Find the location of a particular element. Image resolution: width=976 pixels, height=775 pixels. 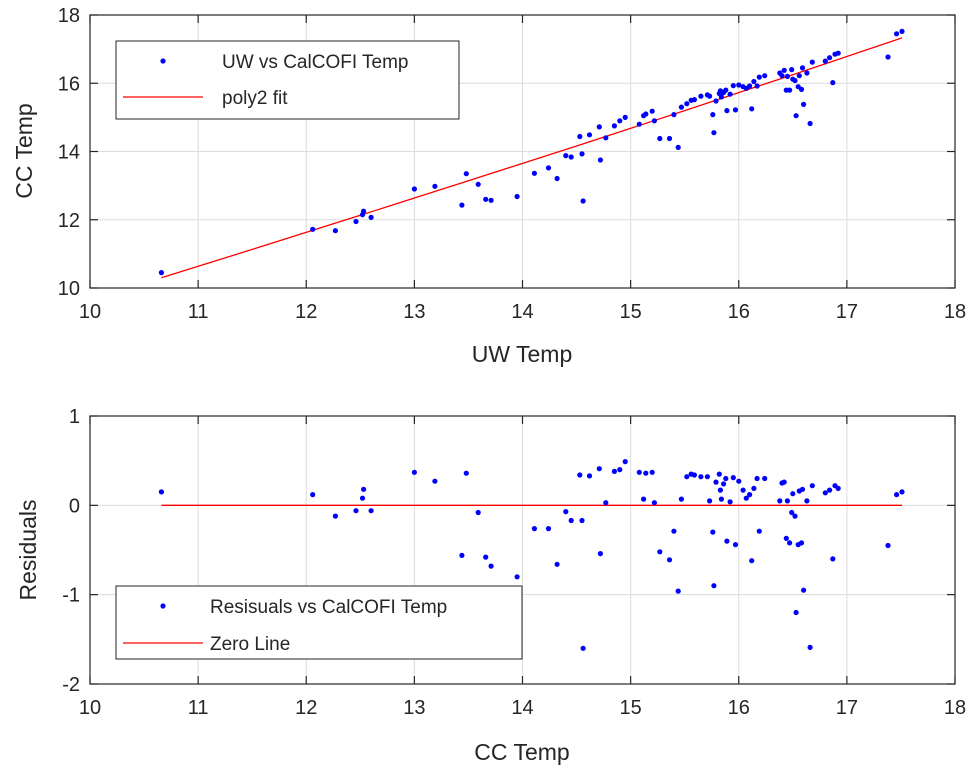

top-xlabel: UW Temp is located at coordinates (522, 354).